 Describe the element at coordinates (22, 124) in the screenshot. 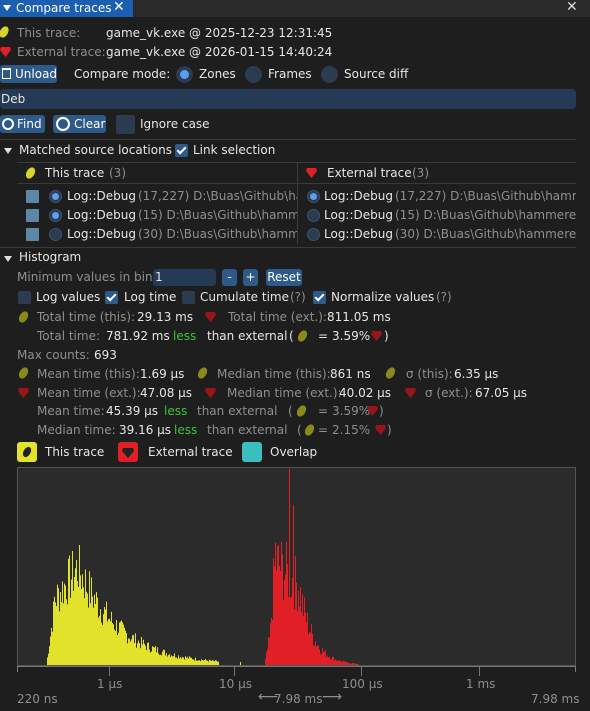

I see `find-button: Find` at that location.